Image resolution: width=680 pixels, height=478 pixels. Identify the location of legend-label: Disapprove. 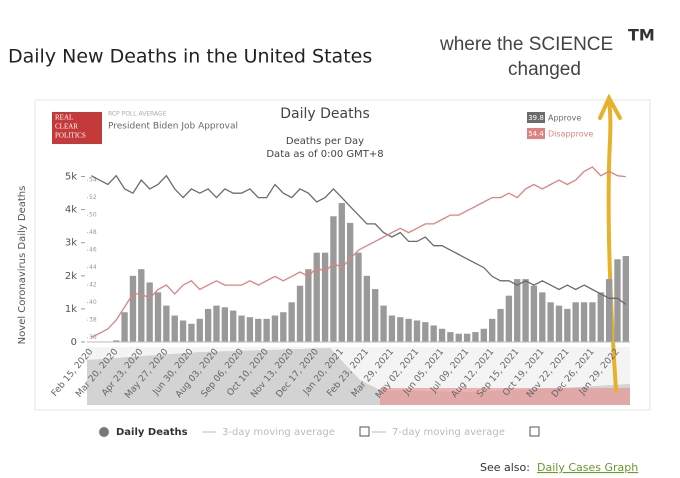
(570, 134).